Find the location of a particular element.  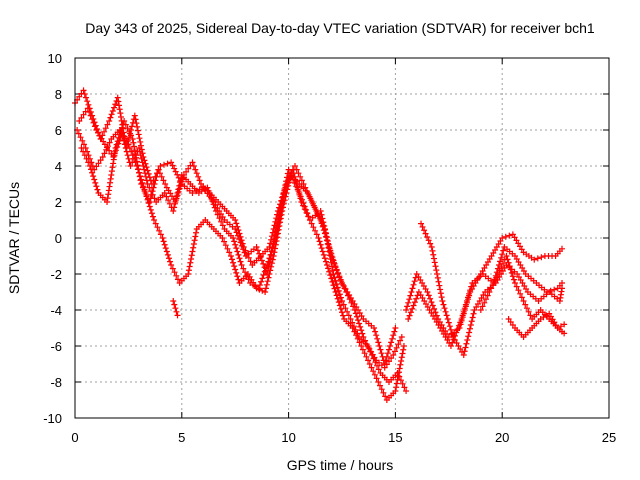

x-tick-label: 10 is located at coordinates (288, 437).